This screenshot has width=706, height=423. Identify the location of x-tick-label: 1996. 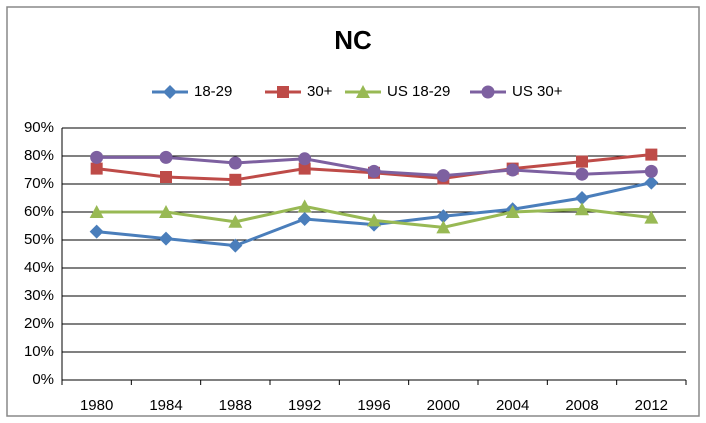
(373, 405).